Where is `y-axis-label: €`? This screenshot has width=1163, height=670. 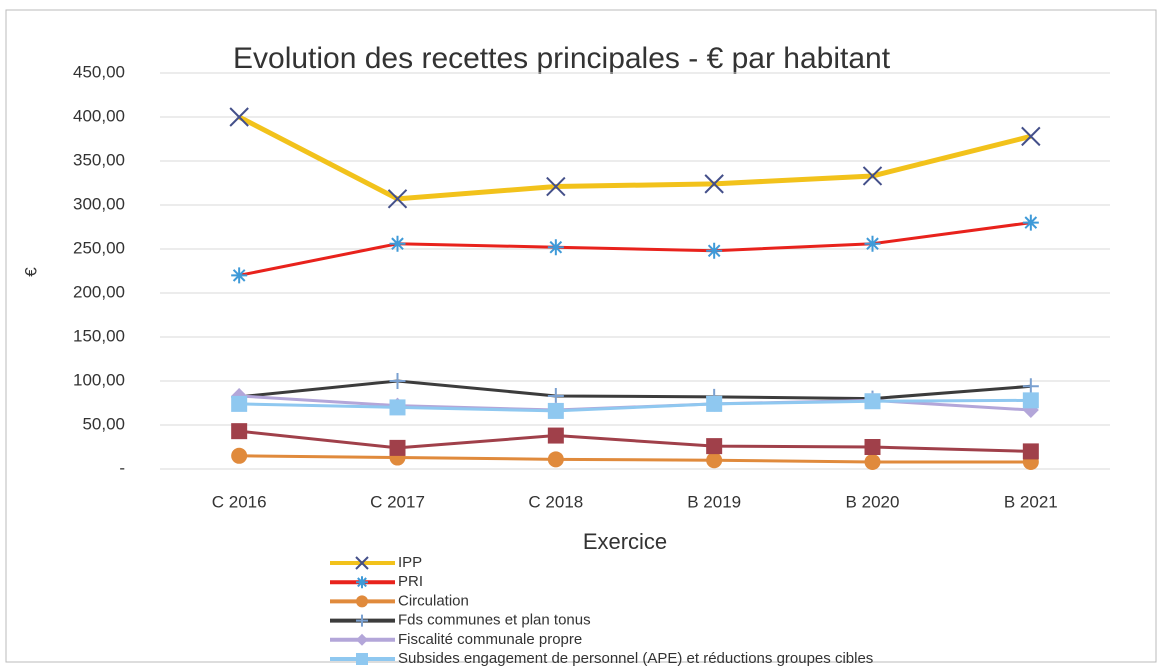 y-axis-label: € is located at coordinates (30, 272).